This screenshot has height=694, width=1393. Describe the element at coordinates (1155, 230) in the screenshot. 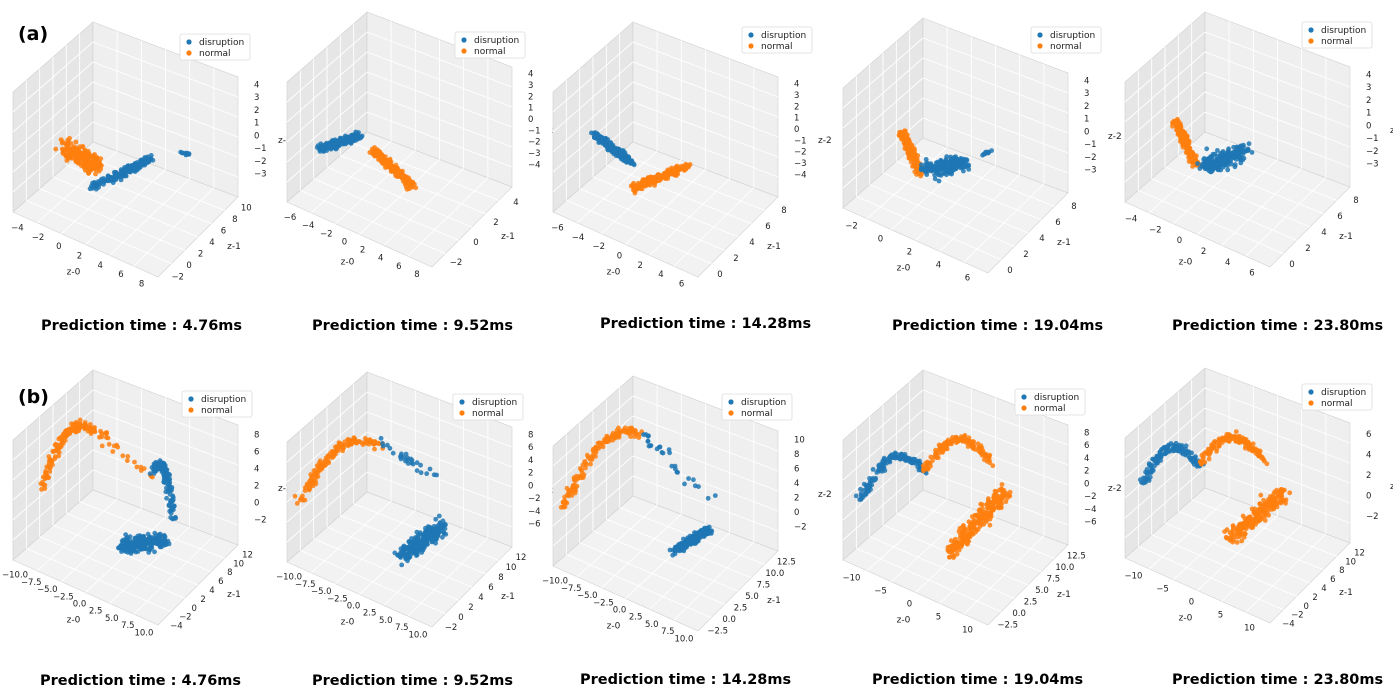

I see `x-tick-label: −2` at that location.